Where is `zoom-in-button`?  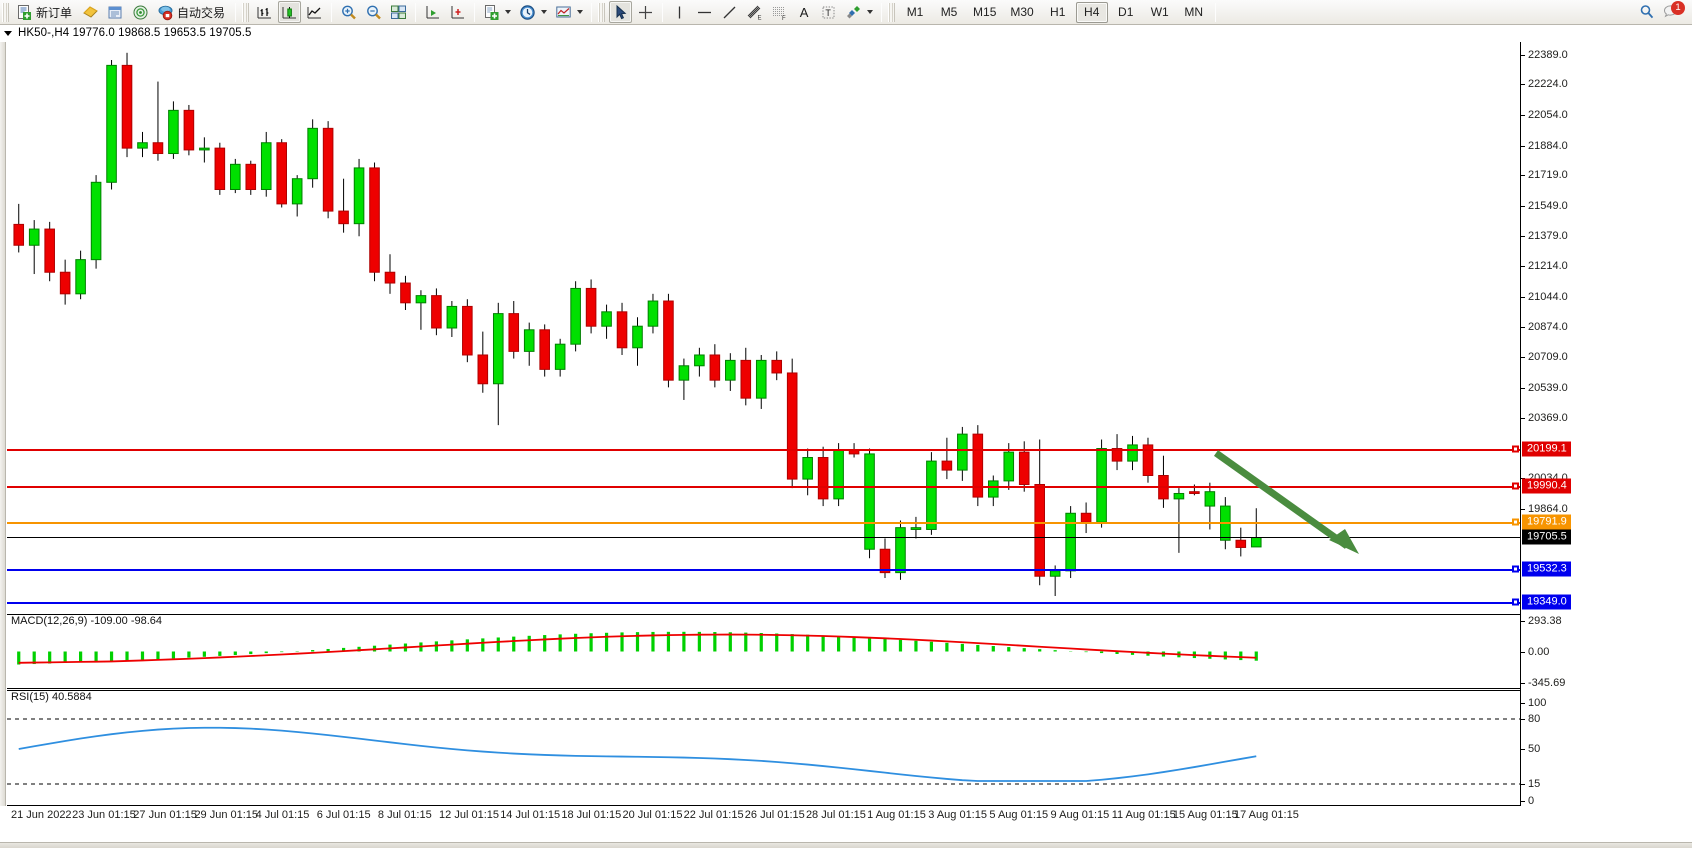 zoom-in-button is located at coordinates (348, 12).